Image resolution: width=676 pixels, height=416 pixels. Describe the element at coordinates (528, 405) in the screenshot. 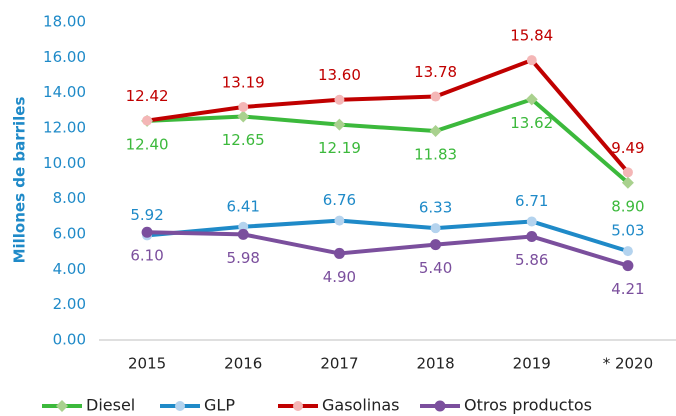

I see `legend-label: Otros productos` at that location.